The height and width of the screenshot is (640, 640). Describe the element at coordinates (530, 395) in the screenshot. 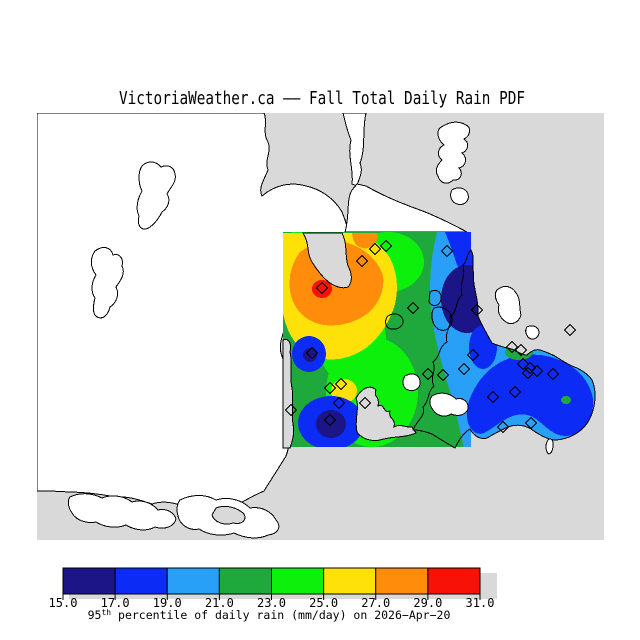

I see `field-blue-17-19-southeast` at that location.